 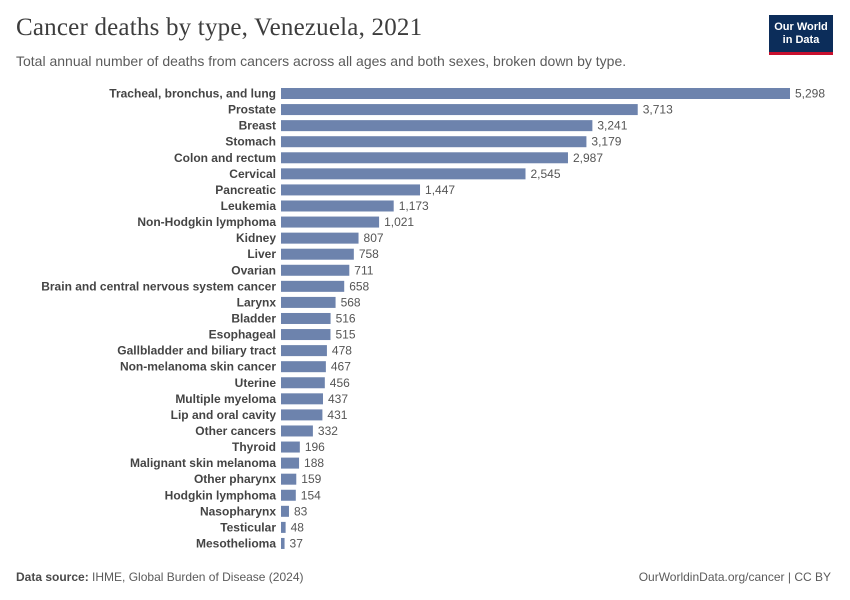 What do you see at coordinates (245, 190) in the screenshot?
I see `category-label-pancreatic: Pancreatic` at bounding box center [245, 190].